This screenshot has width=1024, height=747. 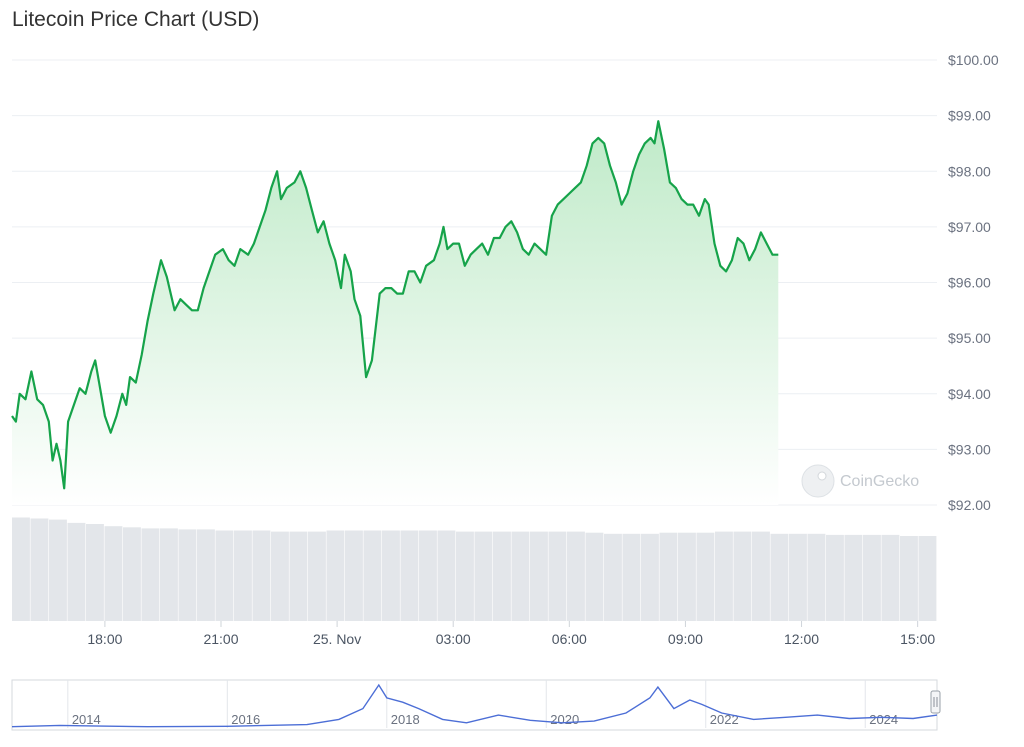 I want to click on y-tick-label: $96.00, so click(x=969, y=283).